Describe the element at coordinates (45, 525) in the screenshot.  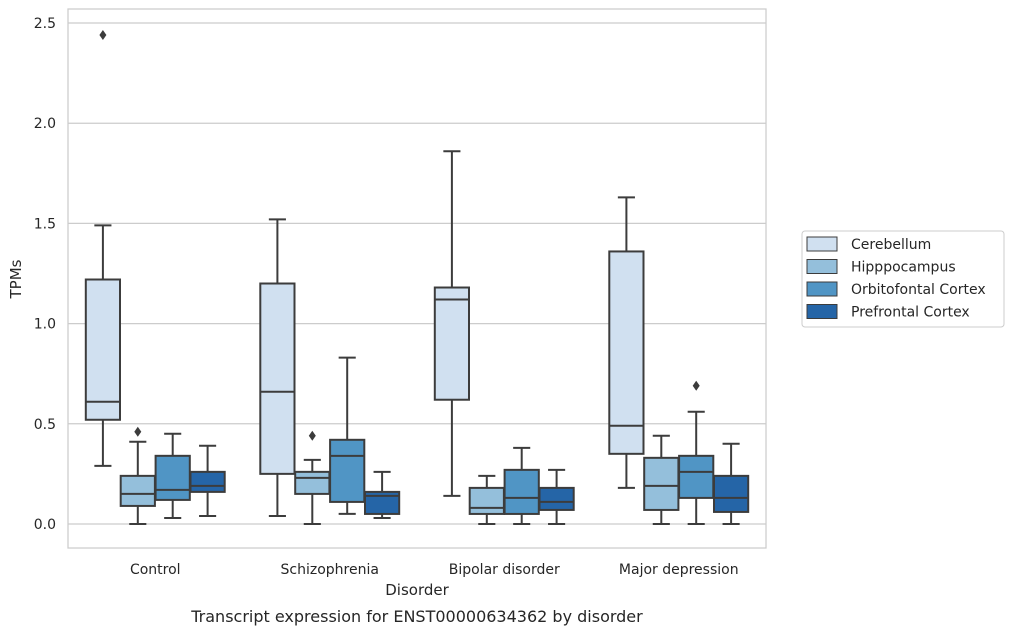
I see `y-tick-label: 0.0` at that location.